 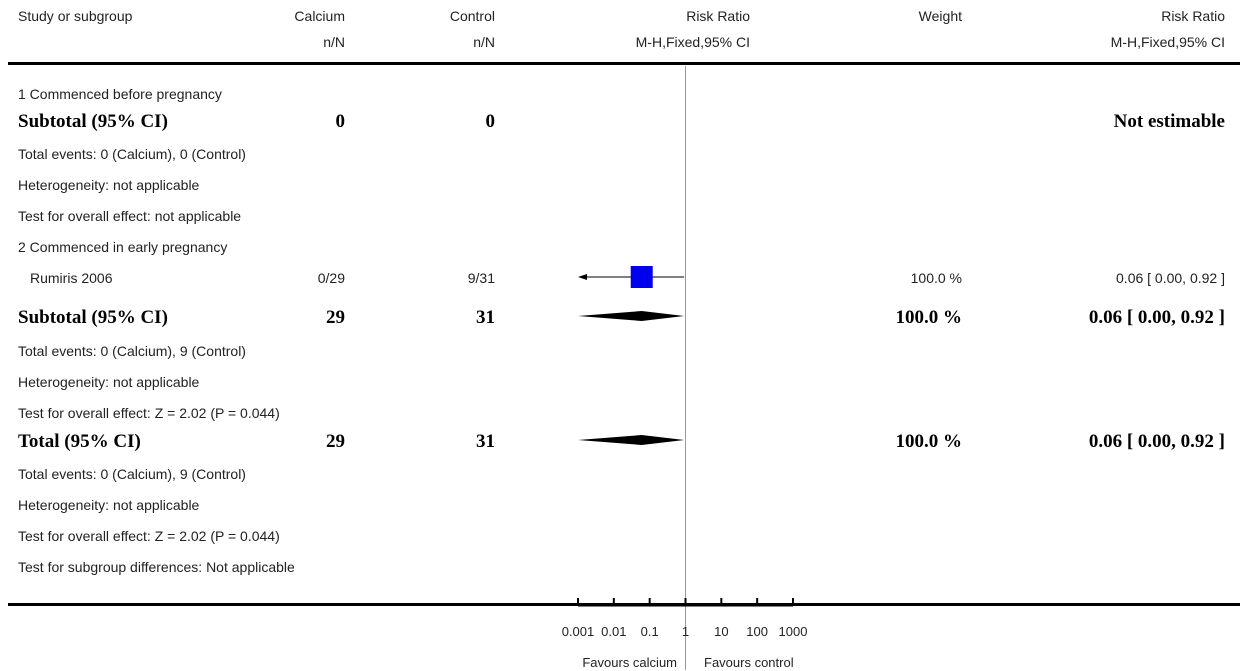 What do you see at coordinates (79, 441) in the screenshot?
I see `total-label: Total (95% CI)` at bounding box center [79, 441].